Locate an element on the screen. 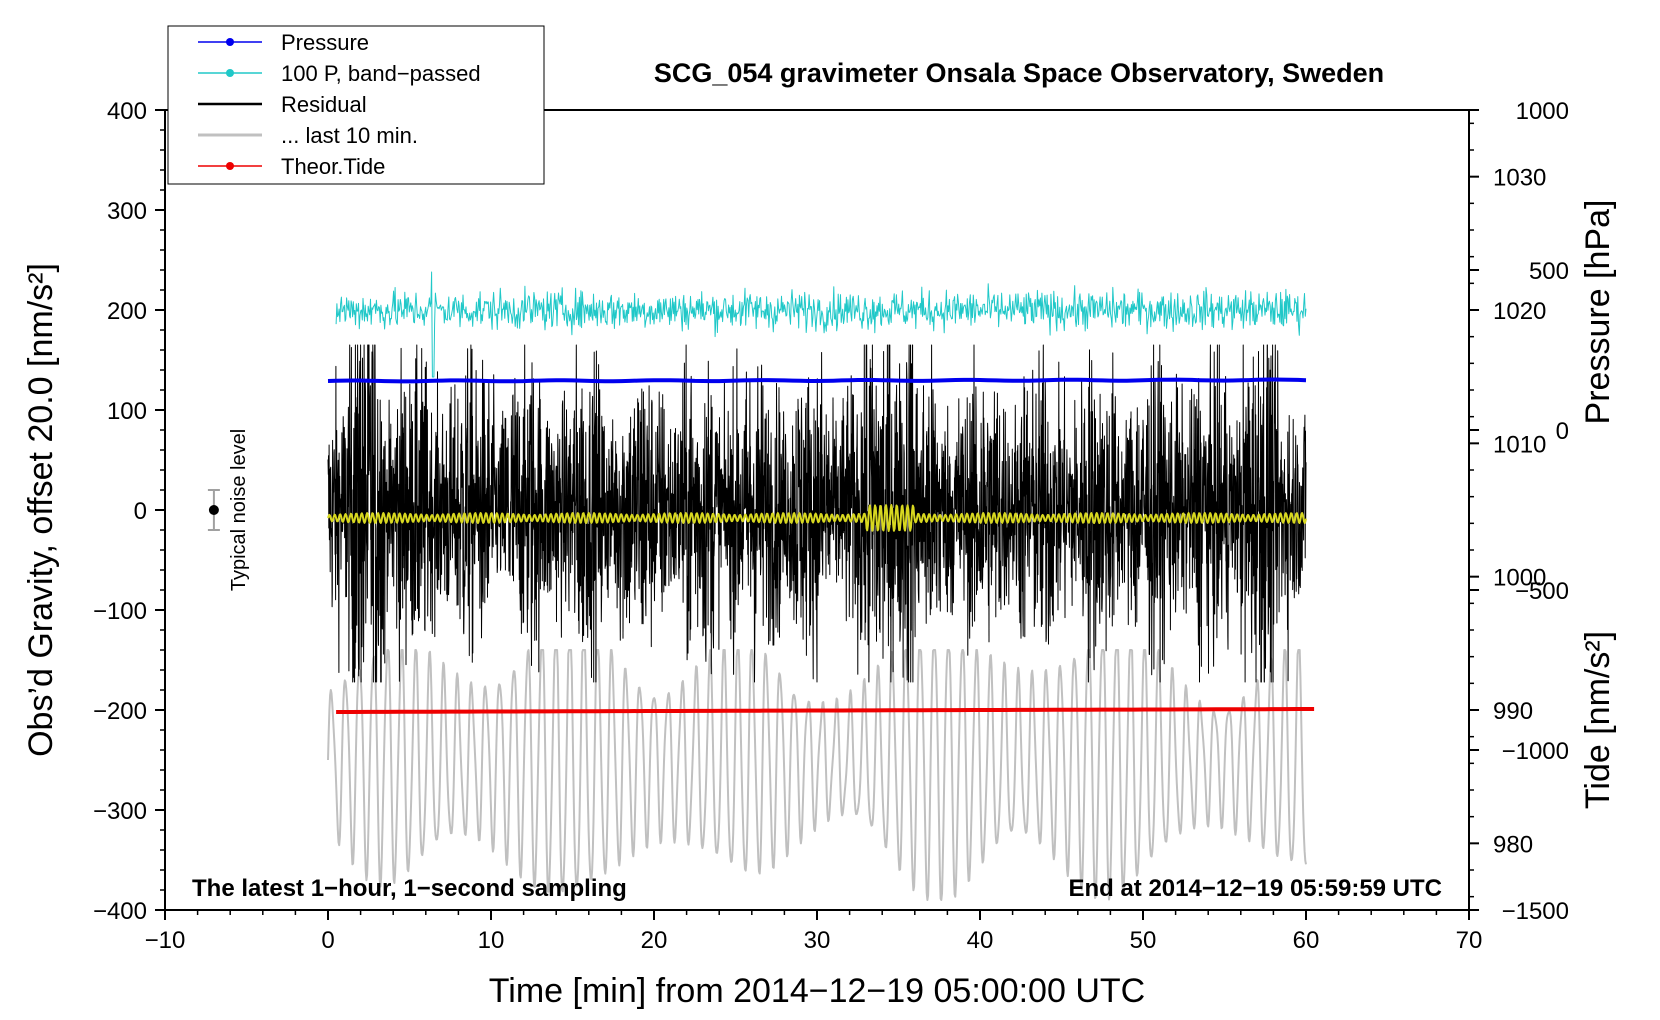 Image resolution: width=1660 pixels, height=1020 pixels. noise-level-marker is located at coordinates (213, 510).